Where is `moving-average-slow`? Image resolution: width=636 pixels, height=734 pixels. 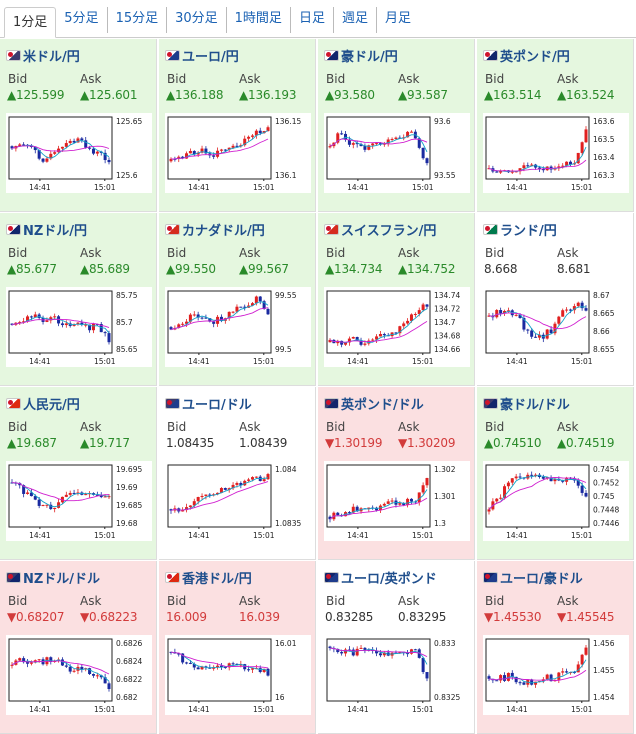
moving-average-slow is located at coordinates (537, 321).